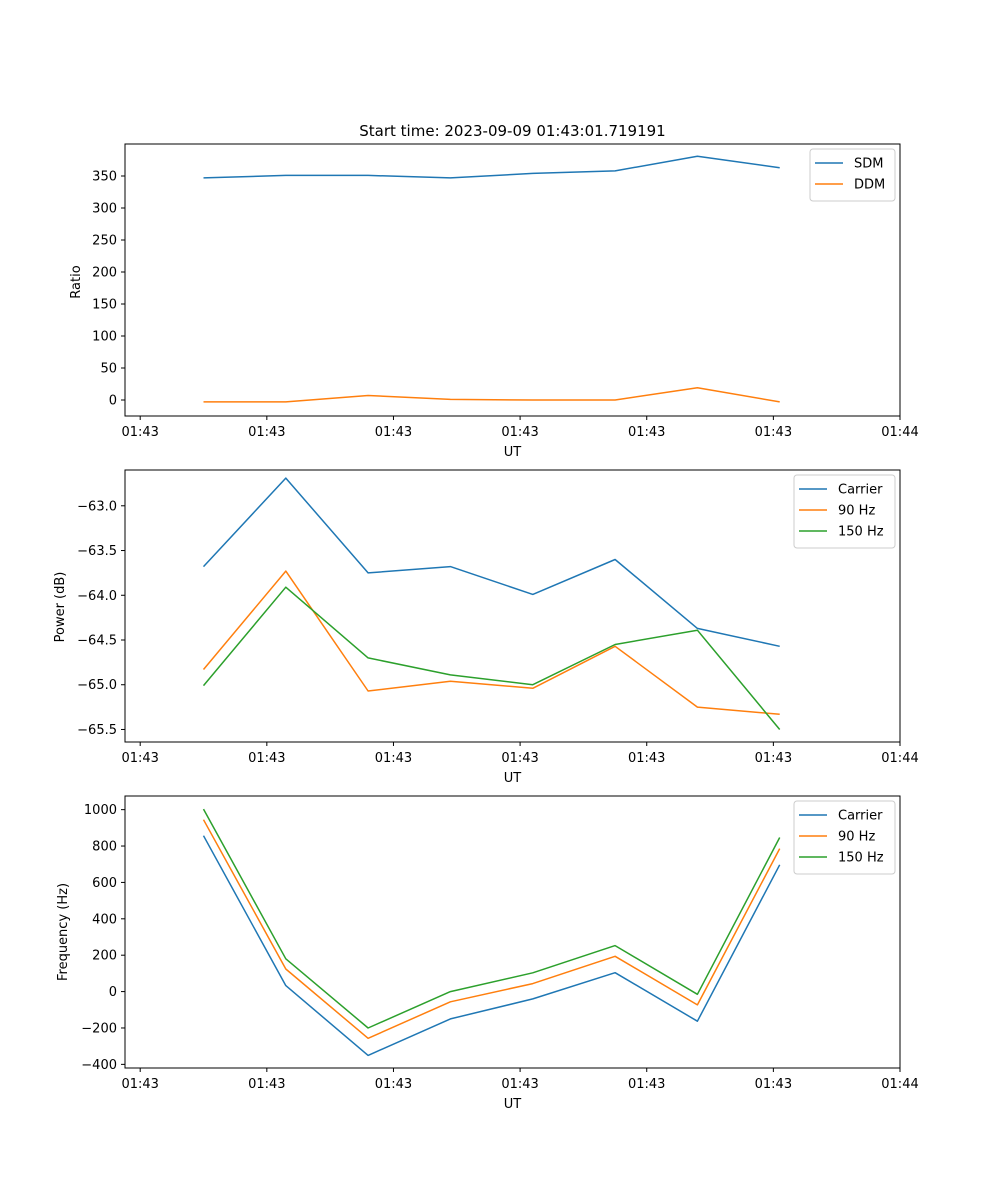 The height and width of the screenshot is (1200, 1000). I want to click on series-line-ddm, so click(491, 395).